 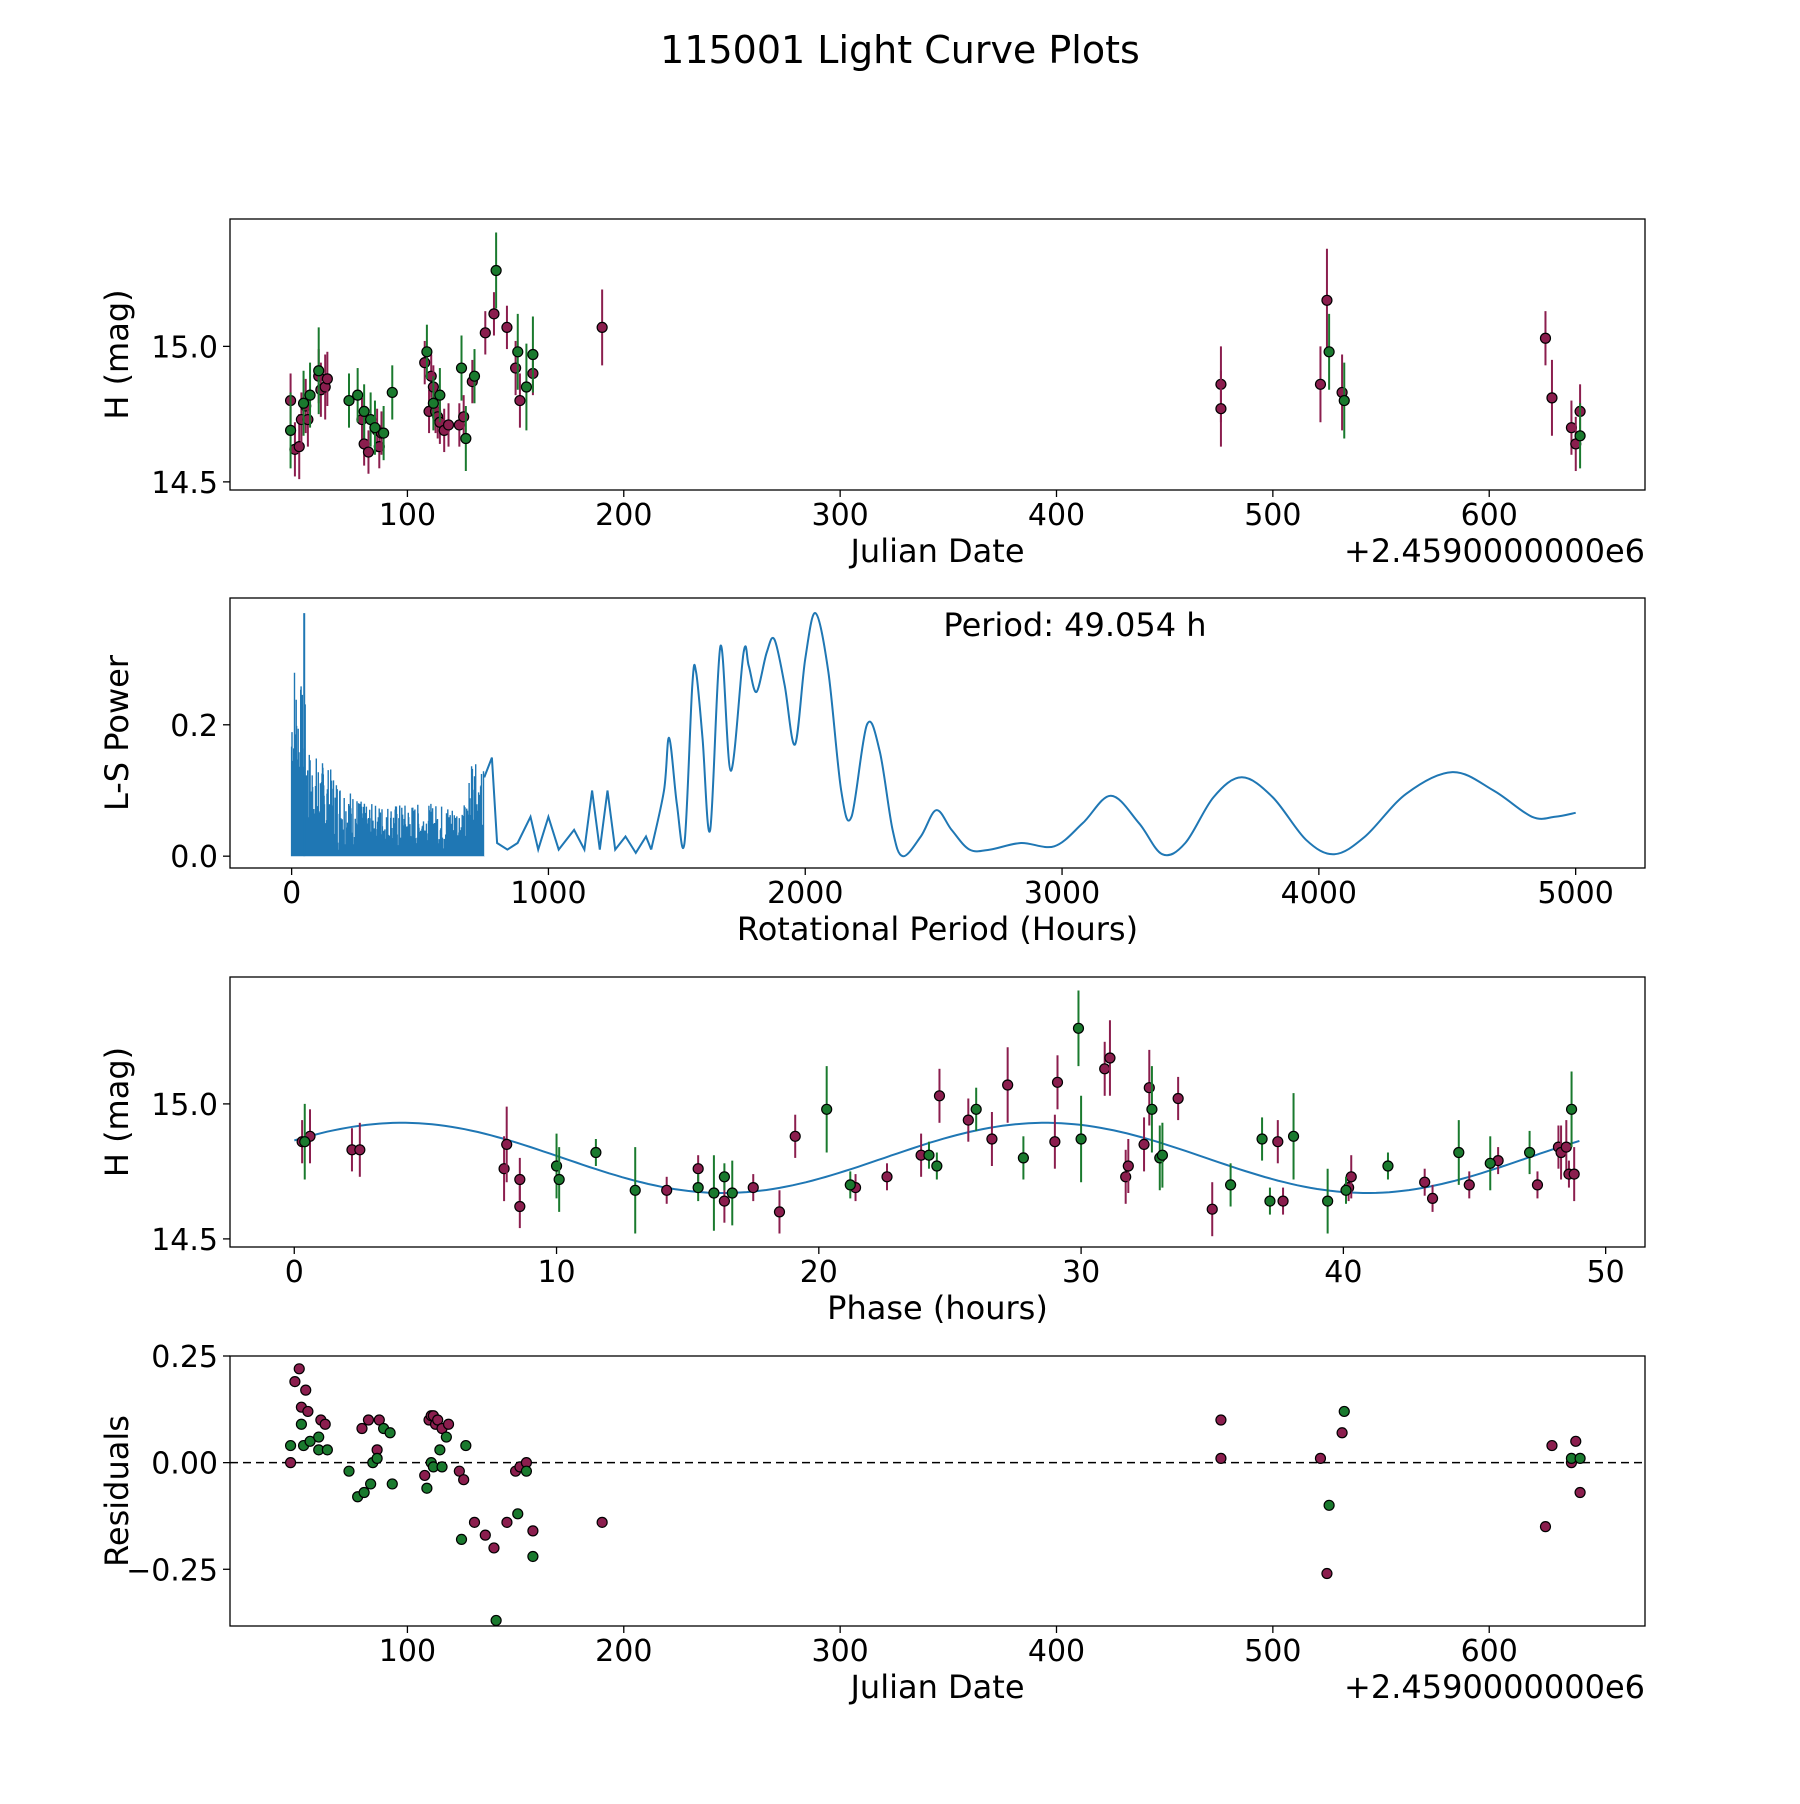 I want to click on phased-xlabel: Phase (hours), so click(x=937, y=1308).